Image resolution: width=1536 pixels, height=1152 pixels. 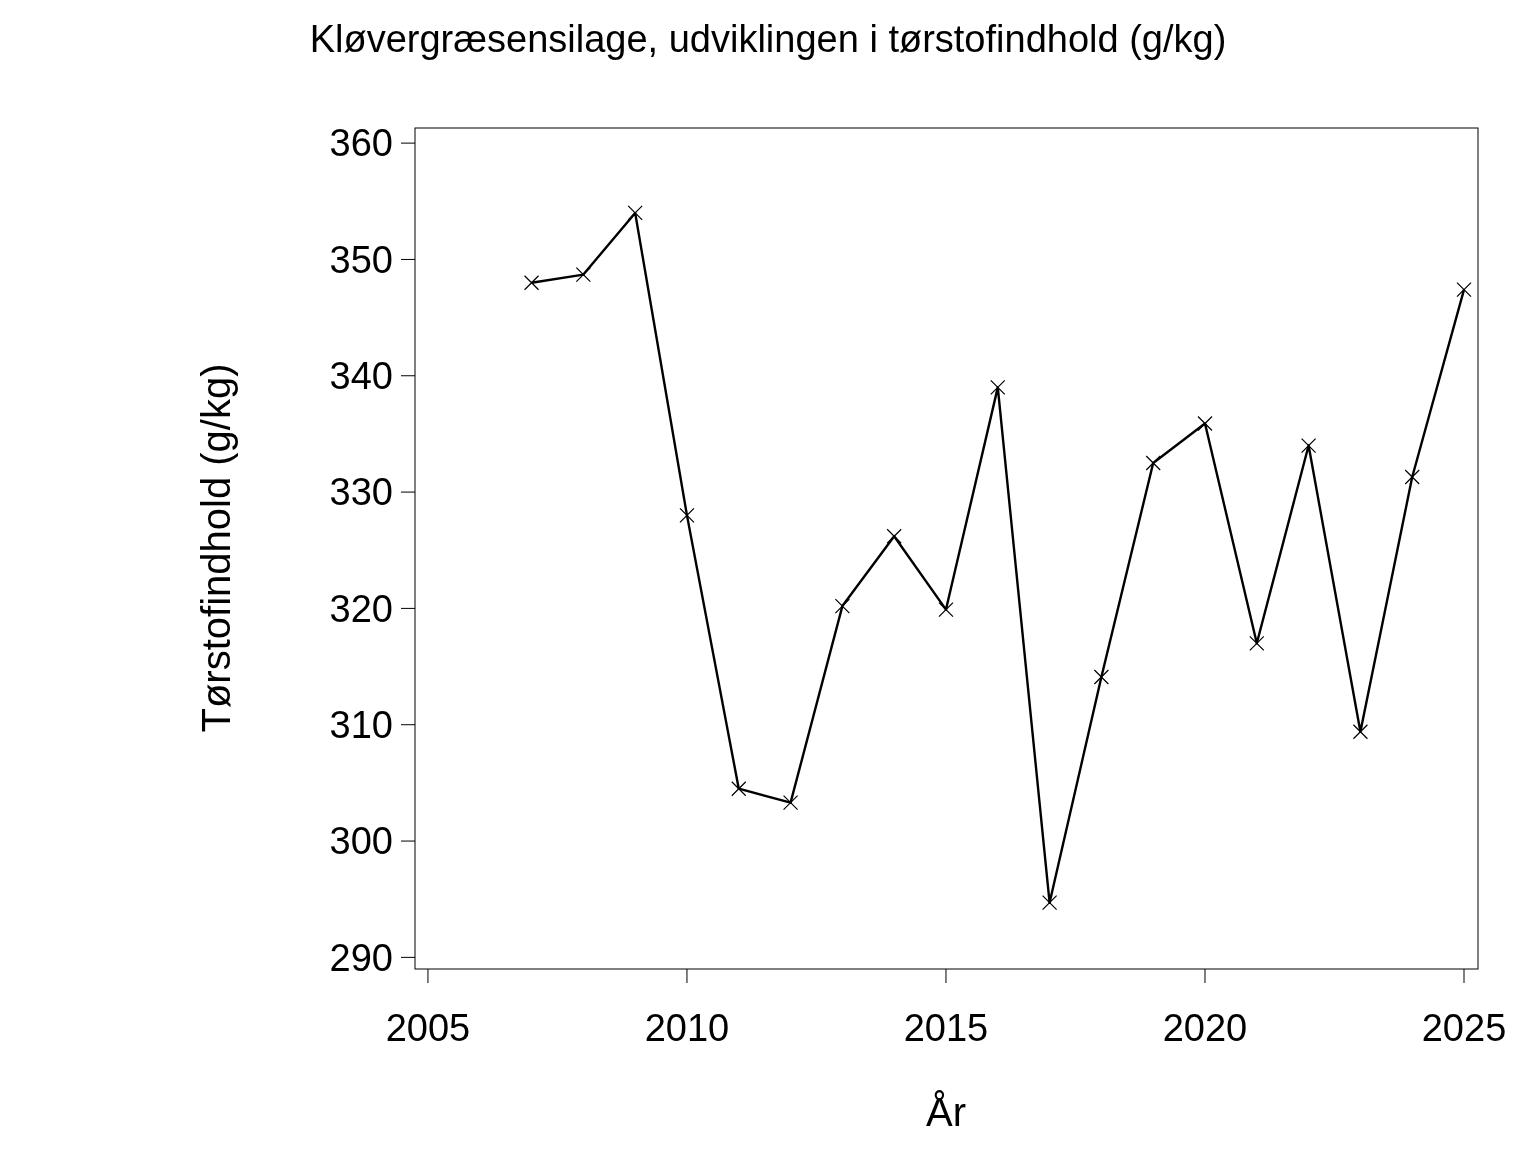 I want to click on x-tick-label: 2005, so click(x=428, y=1028).